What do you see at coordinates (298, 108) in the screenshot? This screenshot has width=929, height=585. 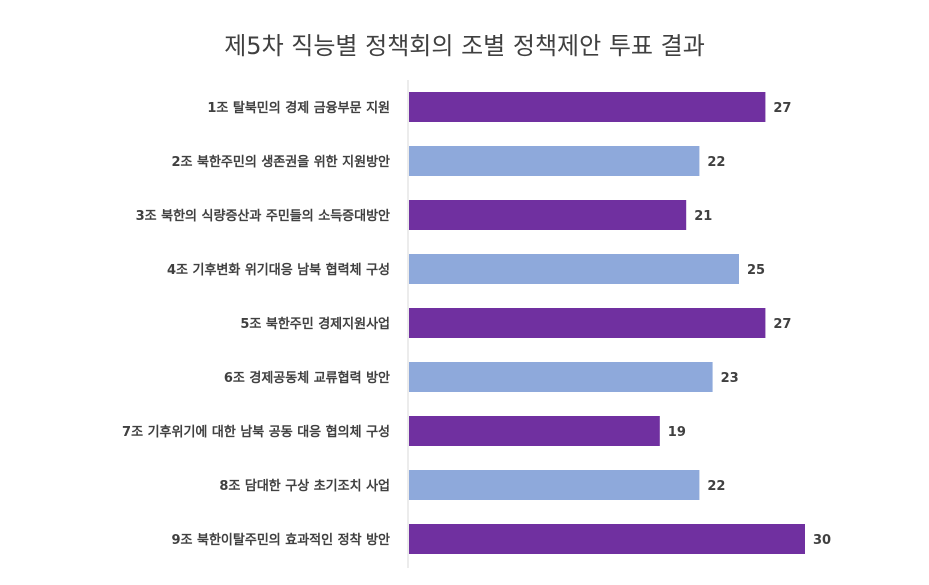 I see `category-label-1: 1조 탈북민의 경제 금융부문 지원` at bounding box center [298, 108].